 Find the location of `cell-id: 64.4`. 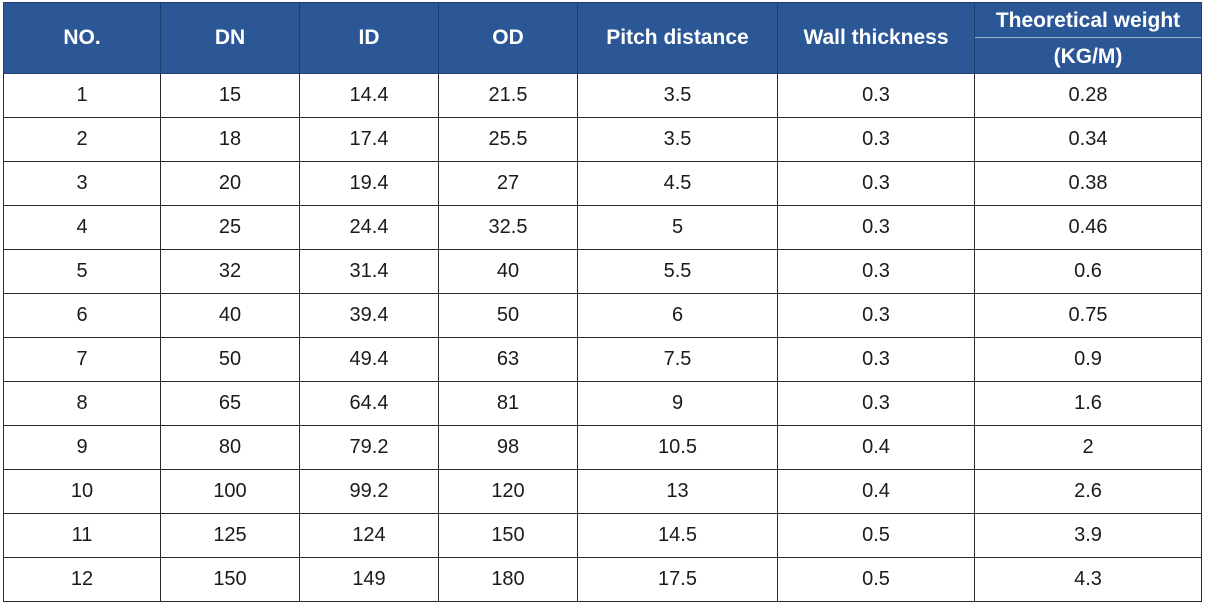

cell-id: 64.4 is located at coordinates (369, 403).